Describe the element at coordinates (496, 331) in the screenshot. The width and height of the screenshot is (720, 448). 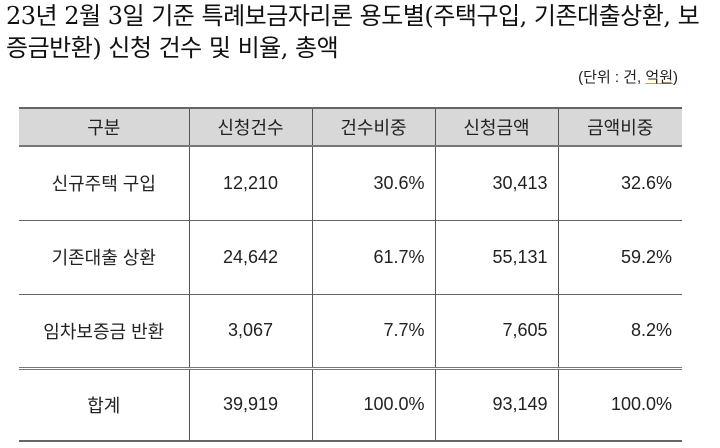
I see `row-amount: 7,605` at that location.